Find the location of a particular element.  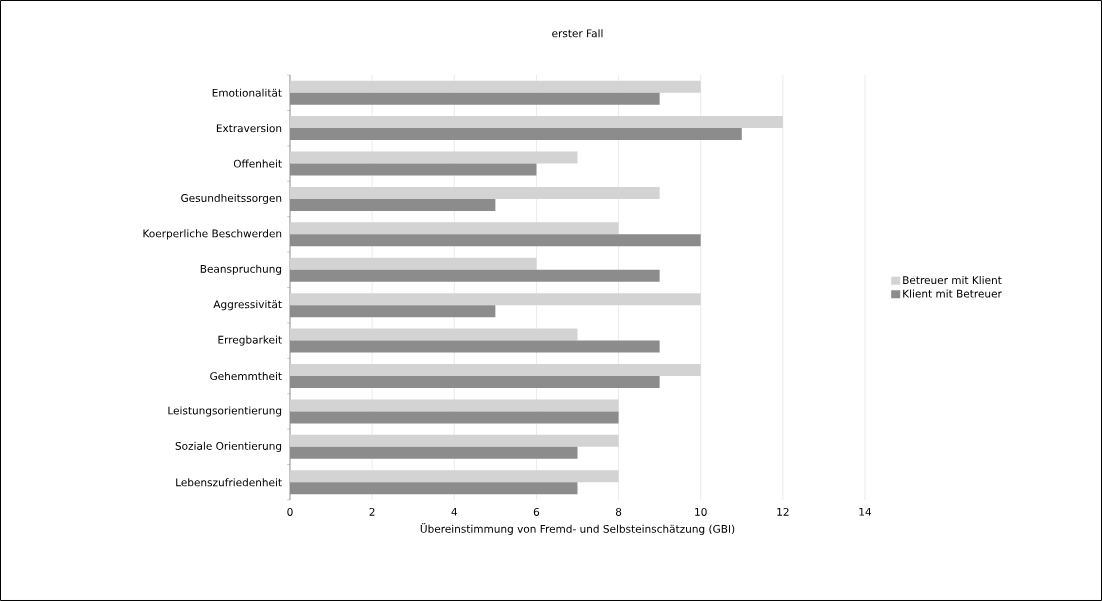

y-tick-label: Beanspruchung is located at coordinates (241, 269).